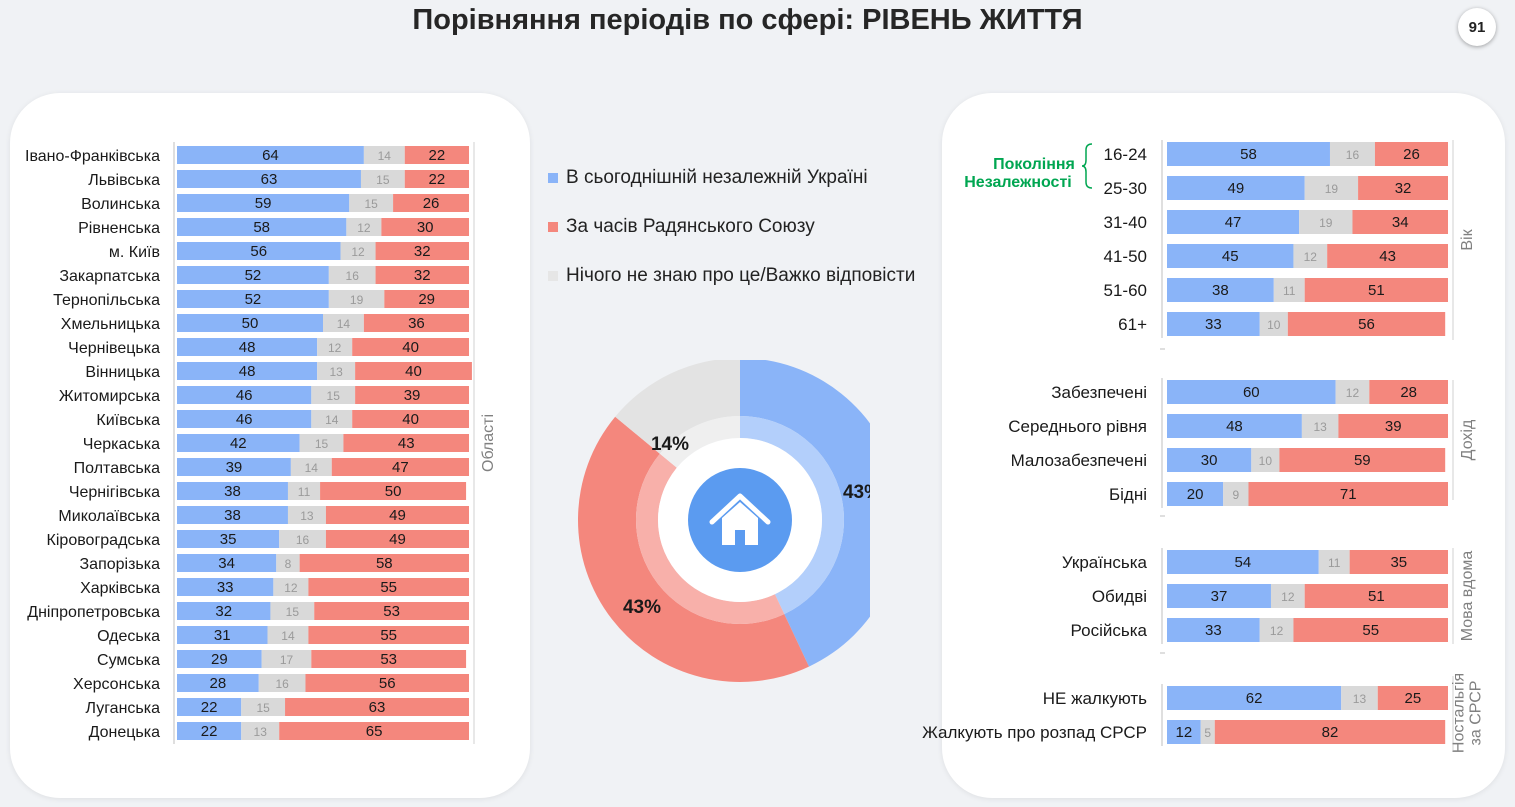 The height and width of the screenshot is (807, 1515). Describe the element at coordinates (119, 228) in the screenshot. I see `region-label: Рівненська` at that location.